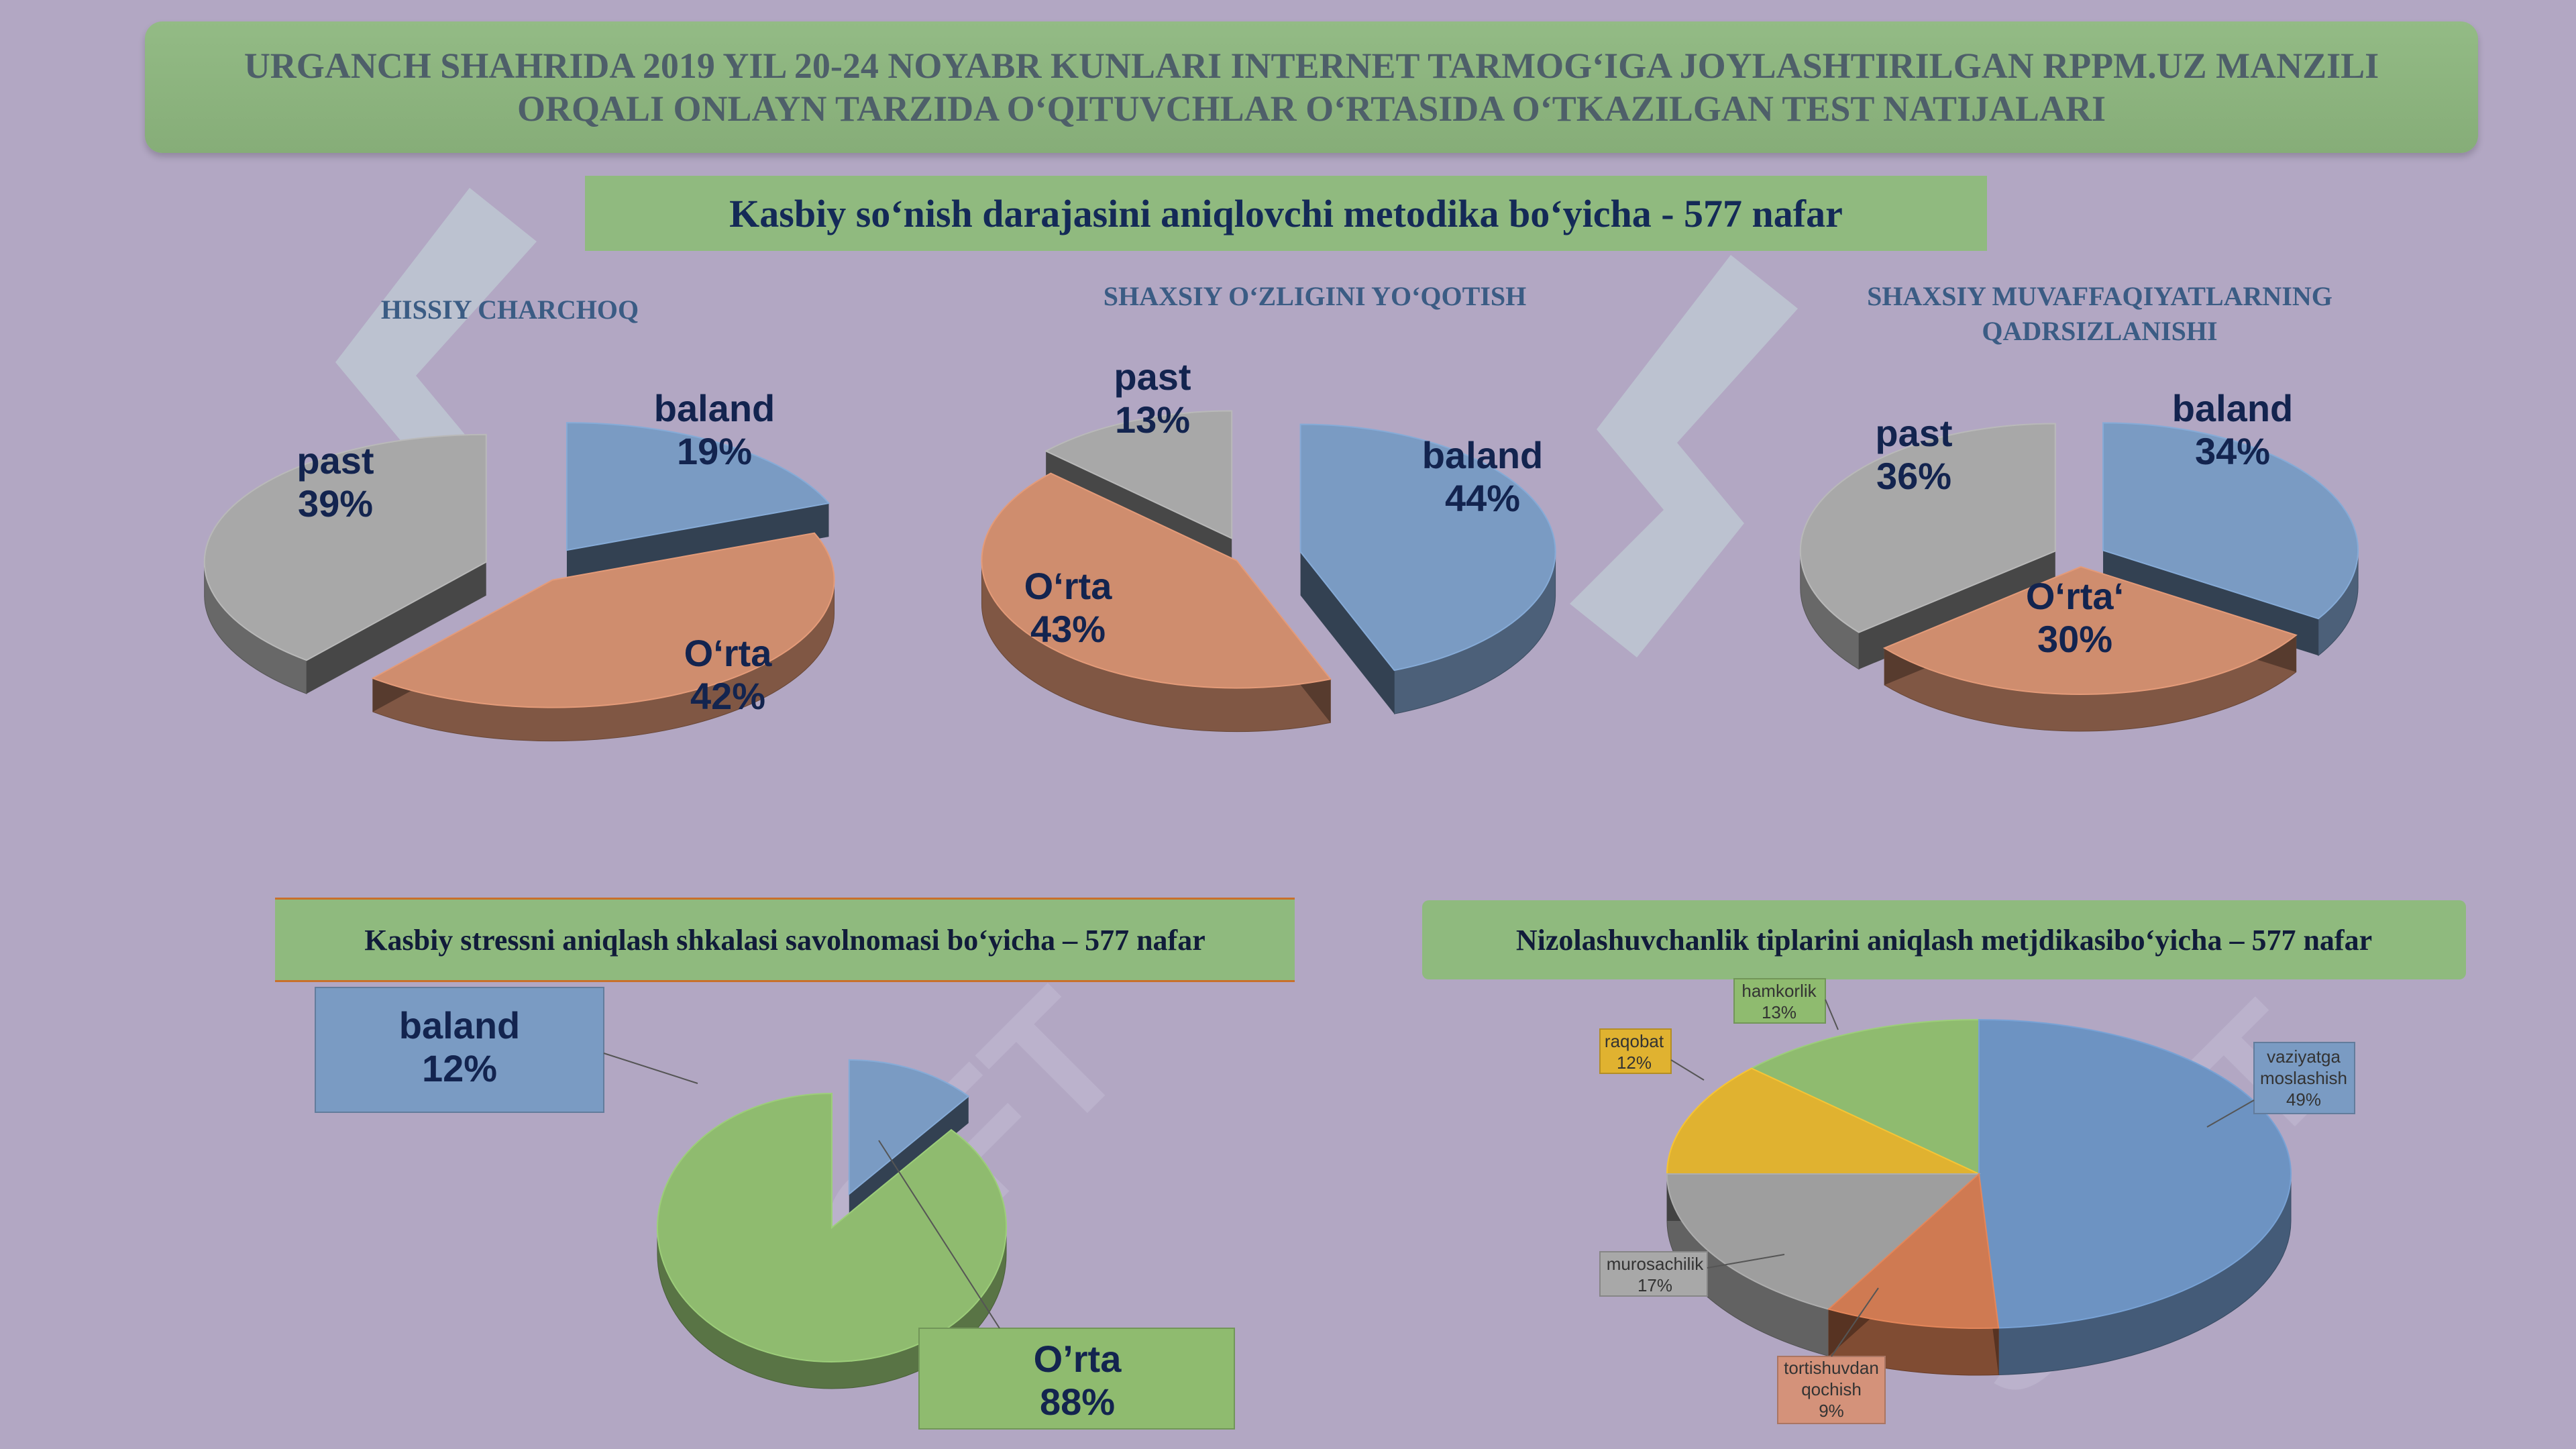 Image resolution: width=2576 pixels, height=1449 pixels. What do you see at coordinates (509, 309) in the screenshot?
I see `chart1-title: HISSIY CHARCHOQ` at bounding box center [509, 309].